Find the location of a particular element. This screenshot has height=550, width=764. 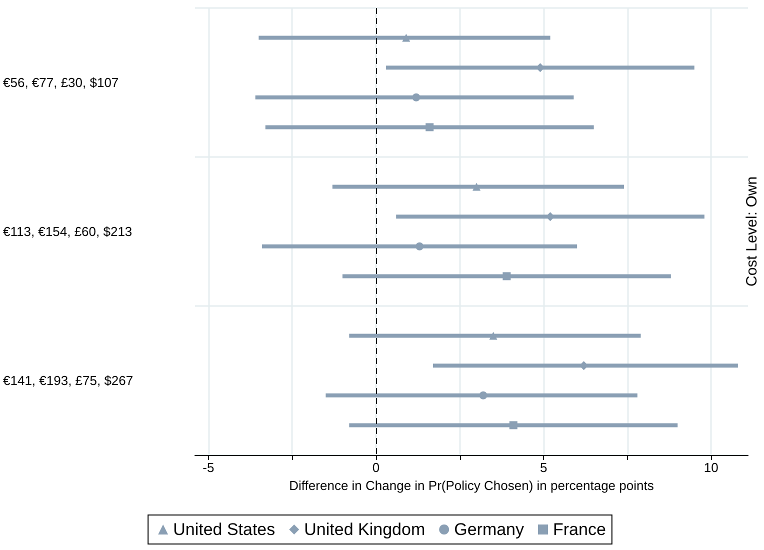

x-tick-label: 0 is located at coordinates (376, 467).